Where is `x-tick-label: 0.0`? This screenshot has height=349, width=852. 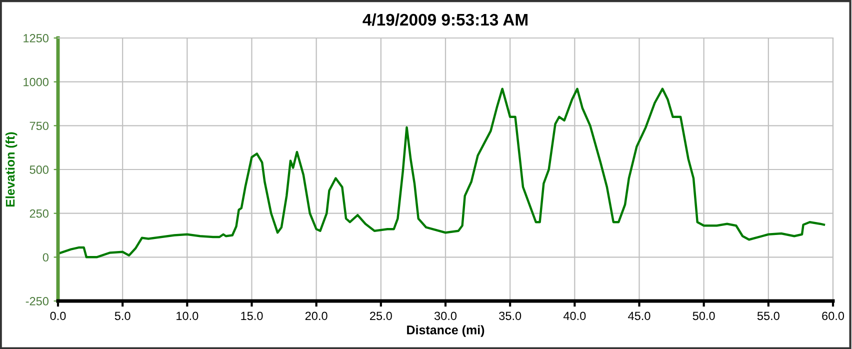 x-tick-label: 0.0 is located at coordinates (58, 316).